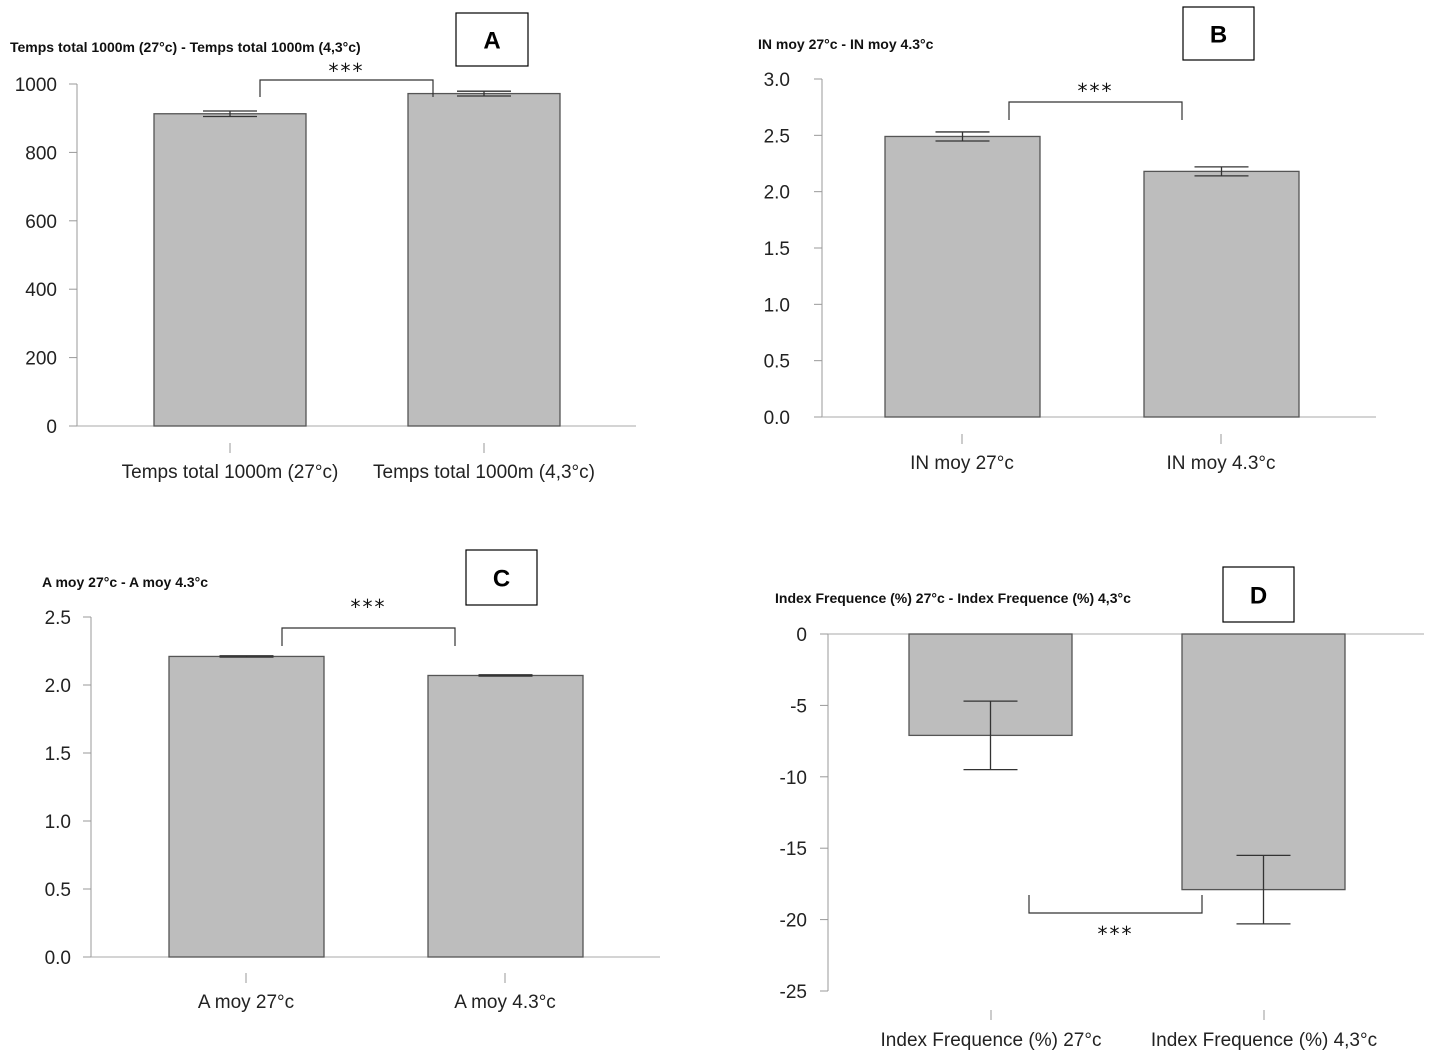 The height and width of the screenshot is (1052, 1431). What do you see at coordinates (41, 222) in the screenshot?
I see `y-tick-label: 600` at bounding box center [41, 222].